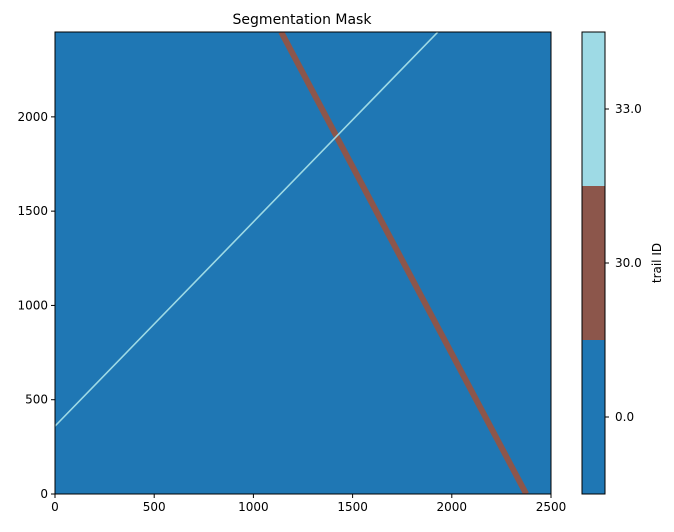 The width and height of the screenshot is (674, 532). Describe the element at coordinates (352, 507) in the screenshot. I see `x-tick-label: 1500` at that location.